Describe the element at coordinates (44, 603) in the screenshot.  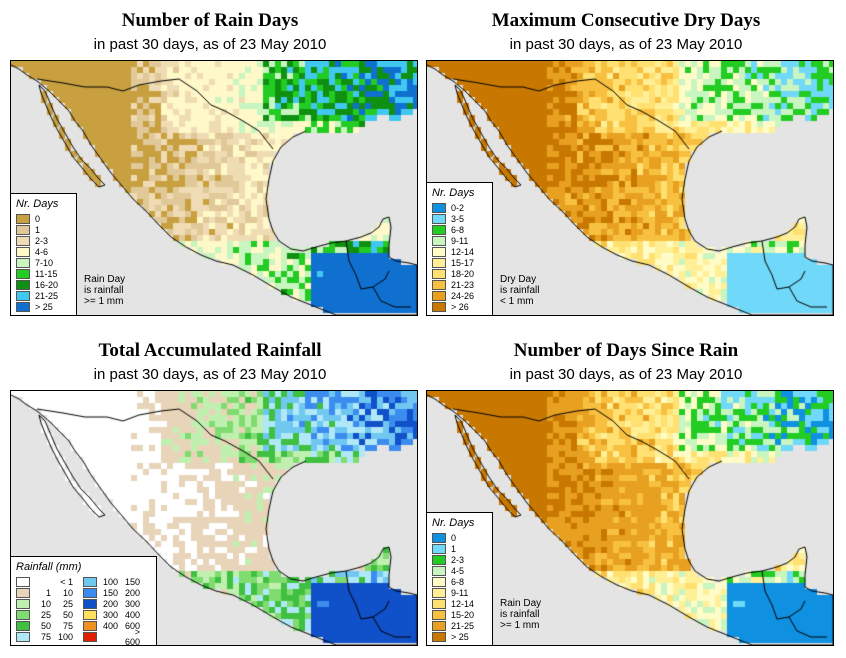
I see `legend-item: 10 25` at that location.